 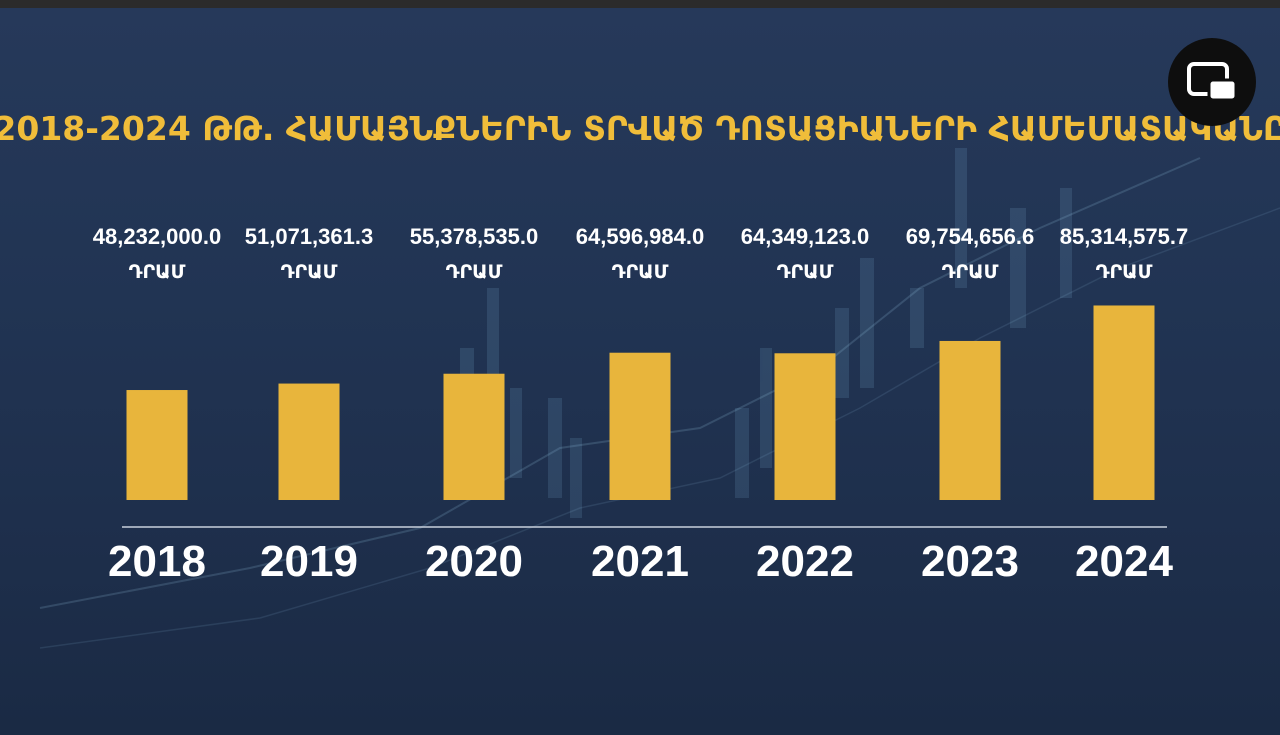 What do you see at coordinates (1124, 236) in the screenshot?
I see `value-label-2024: 85,314,575.7` at bounding box center [1124, 236].